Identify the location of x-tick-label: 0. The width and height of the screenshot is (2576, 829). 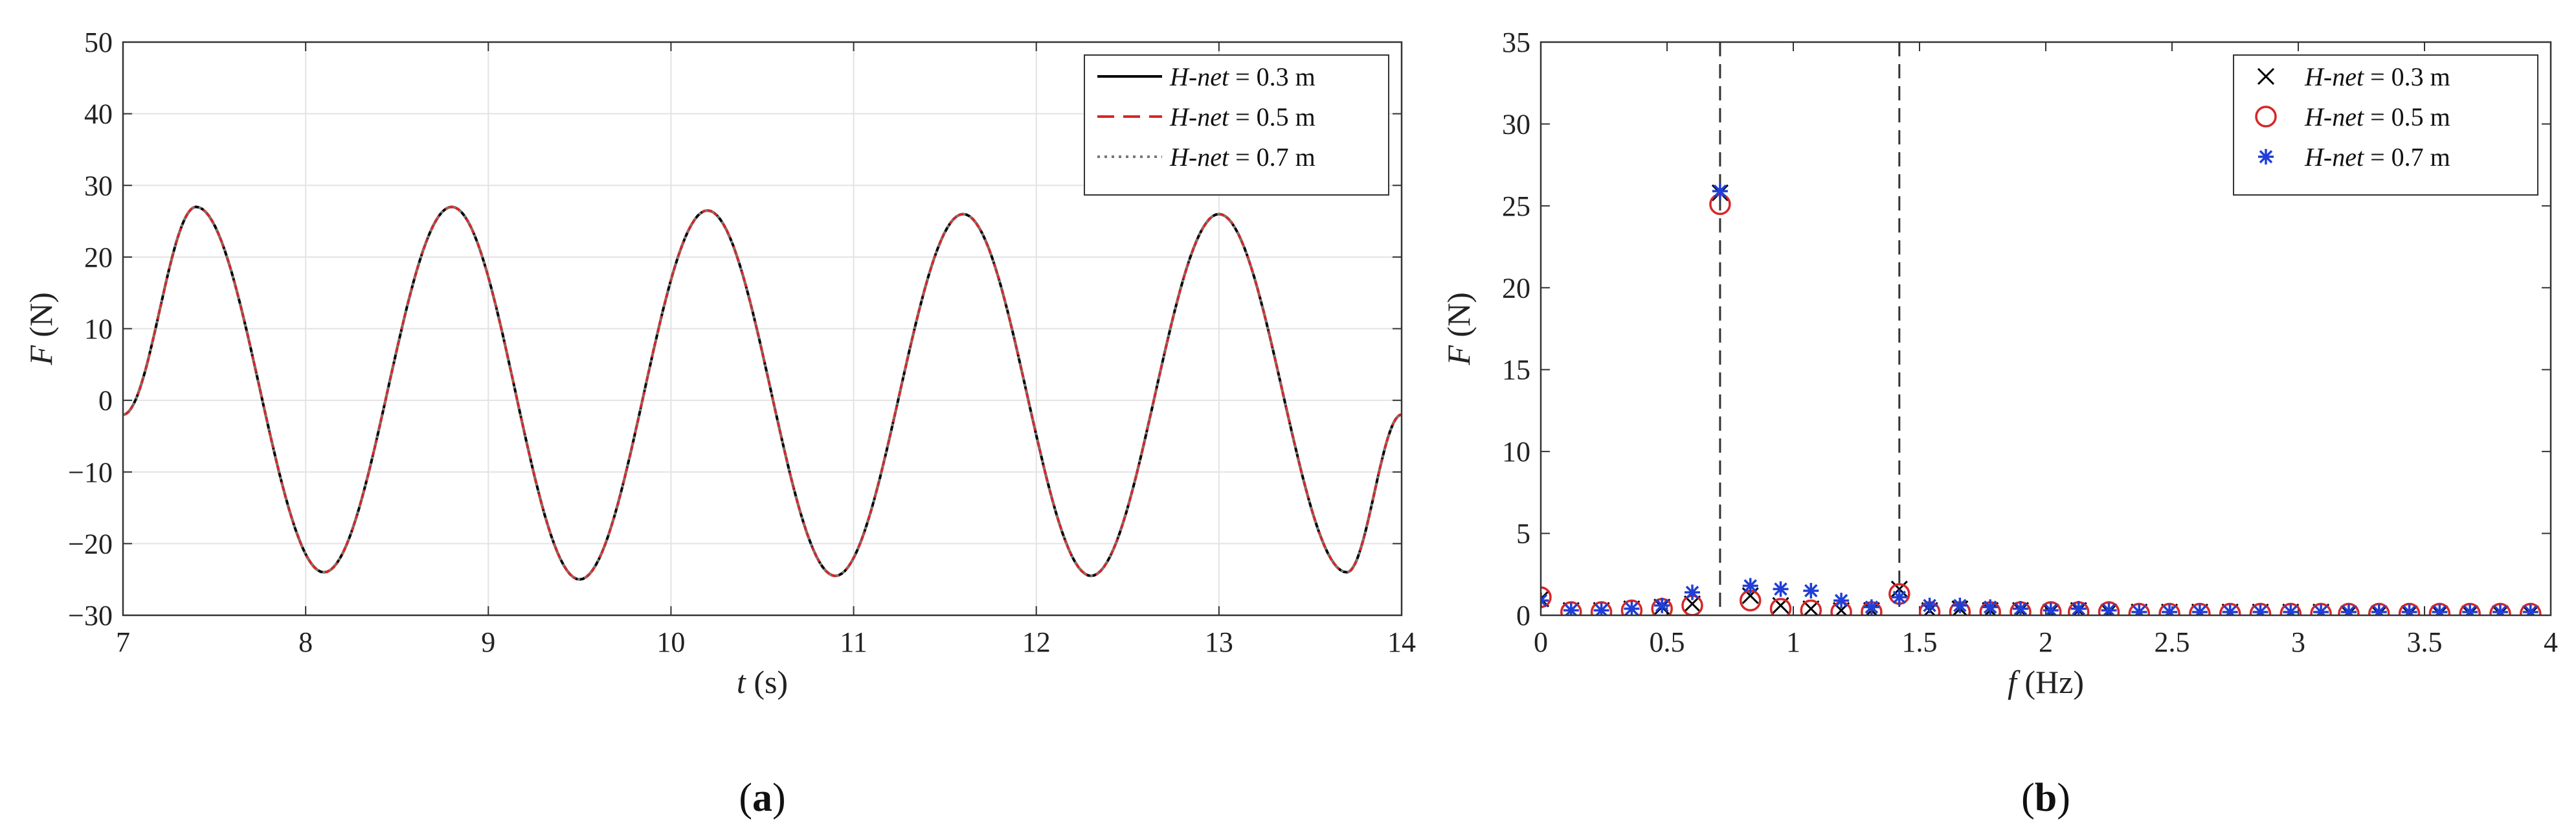
(1541, 642).